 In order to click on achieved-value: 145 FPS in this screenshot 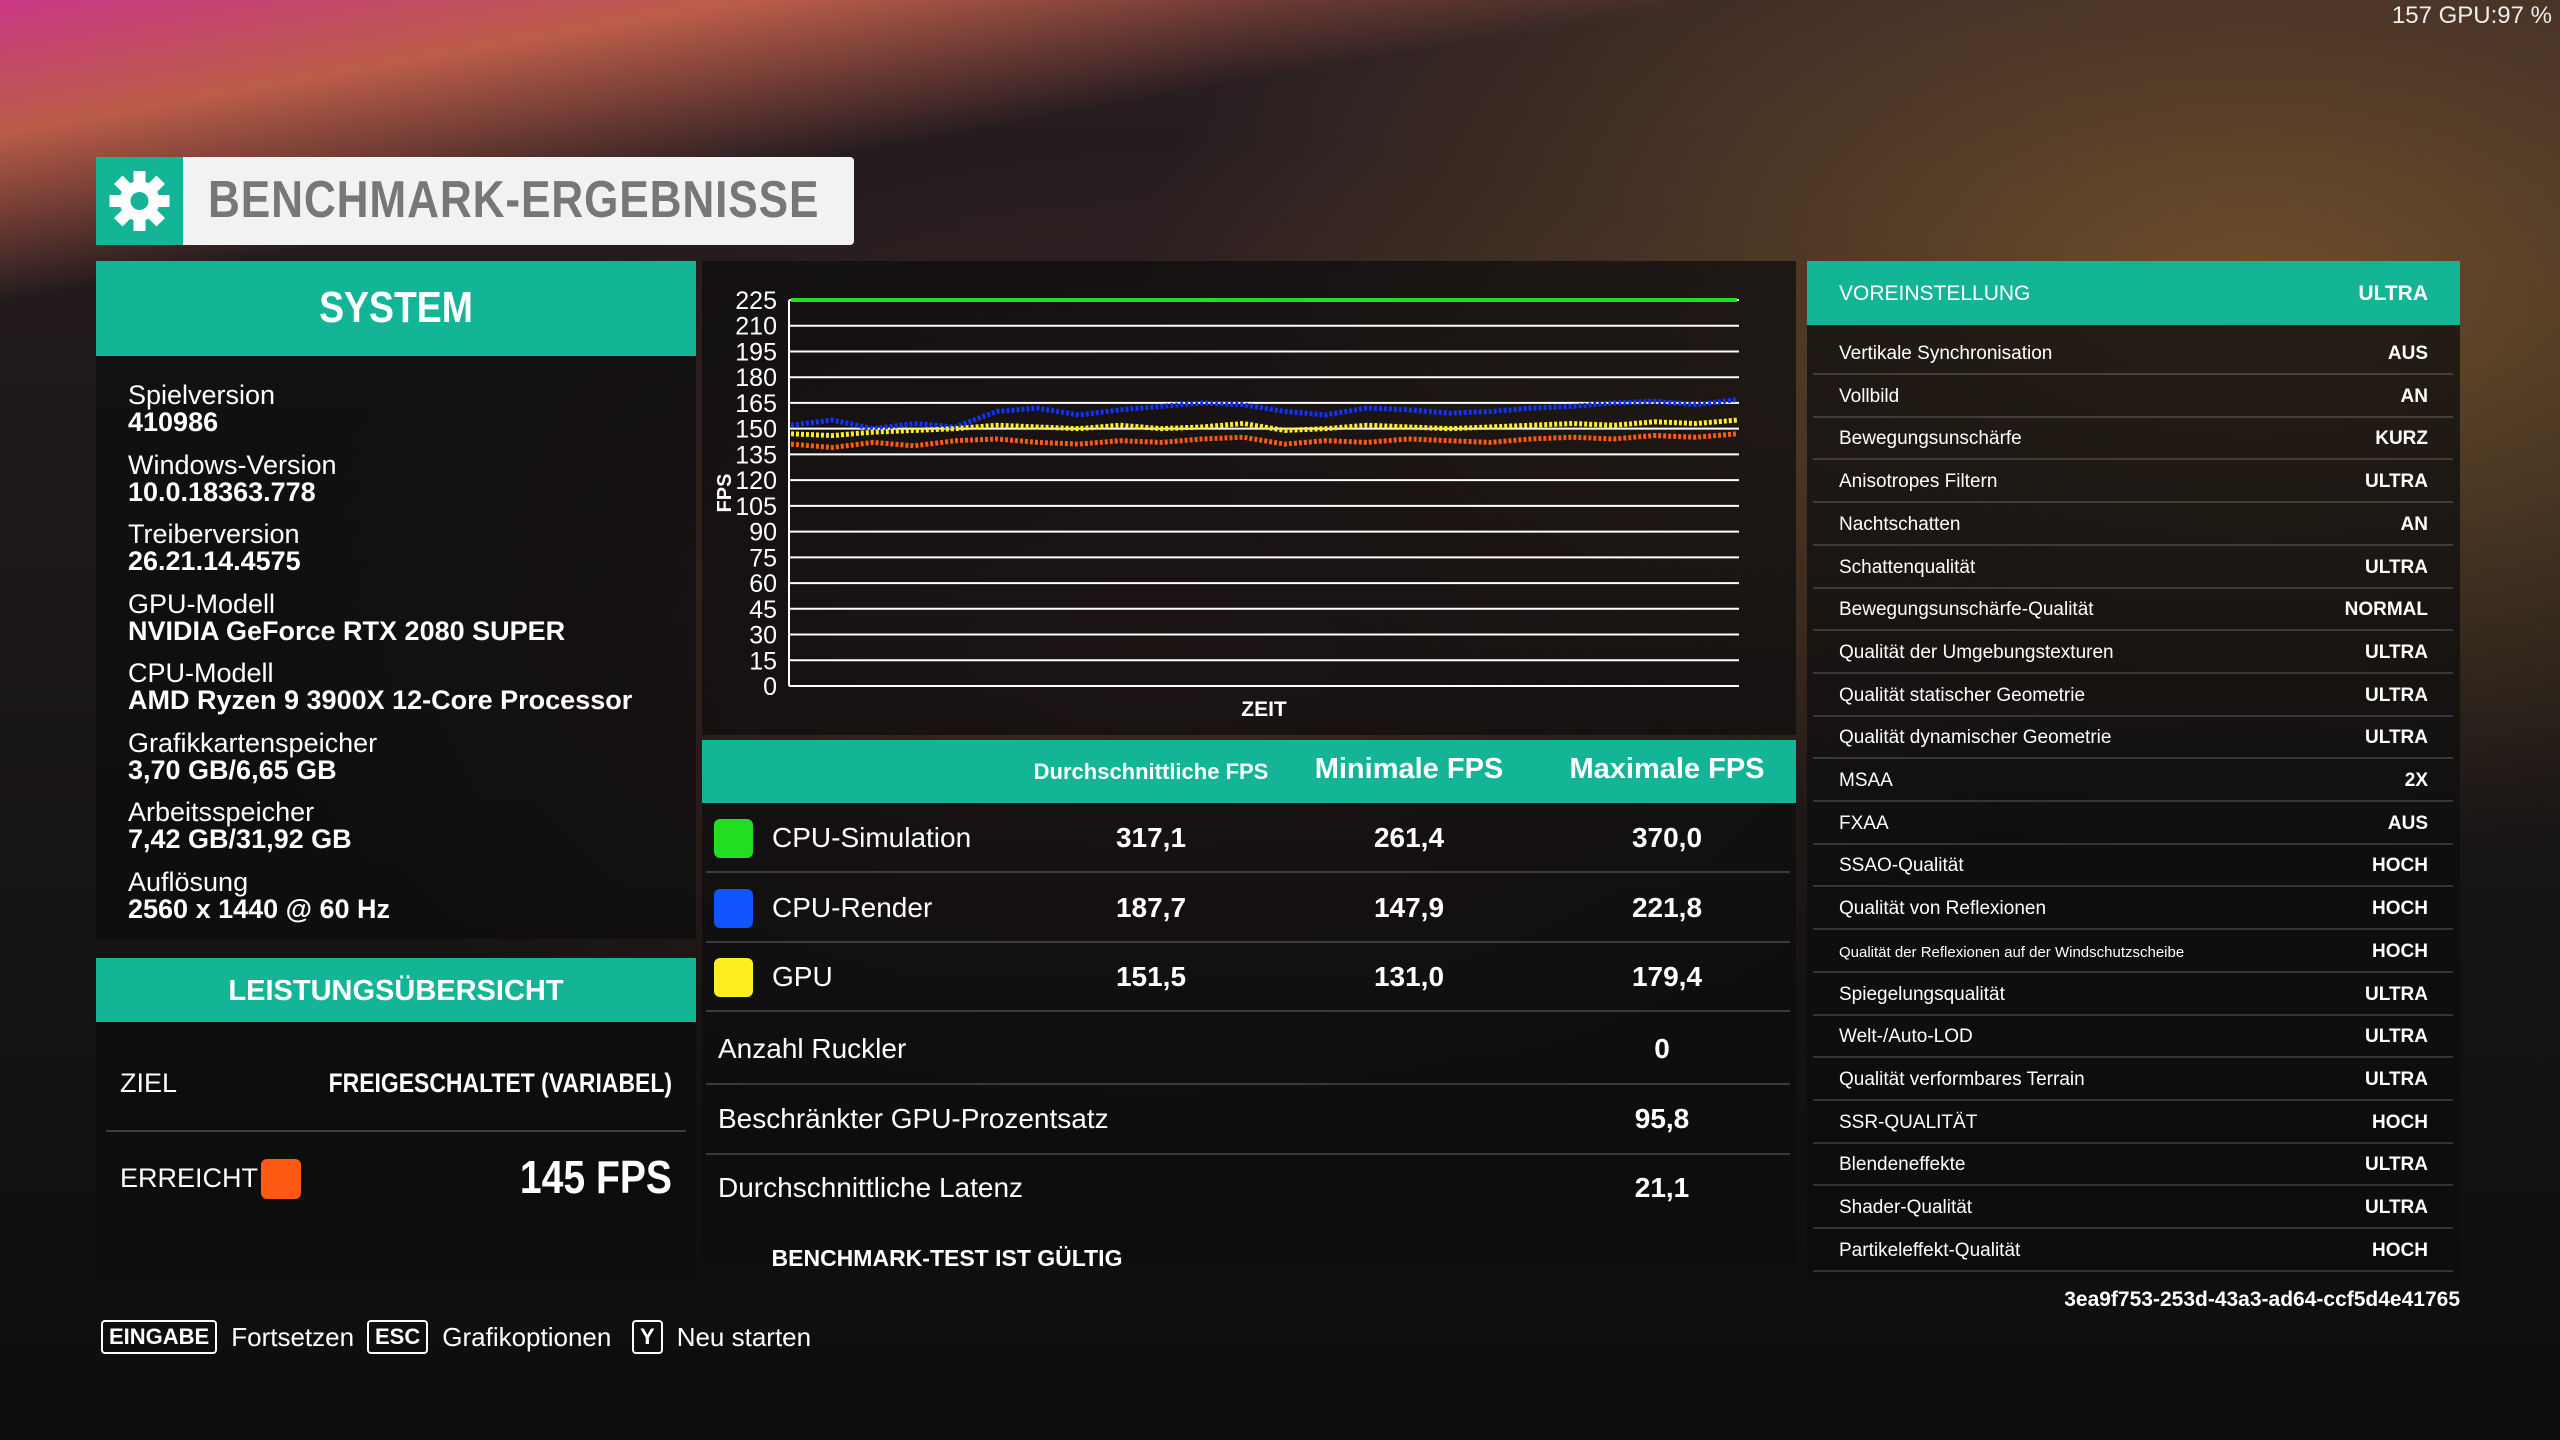, I will do `click(595, 1177)`.